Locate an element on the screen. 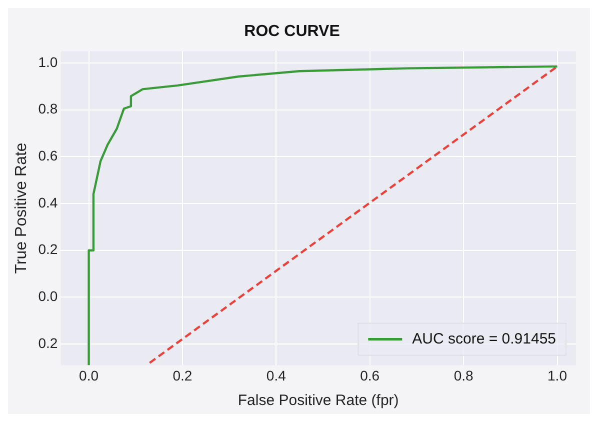 The height and width of the screenshot is (422, 598). y-axis-title: True Positive Rate is located at coordinates (21, 208).